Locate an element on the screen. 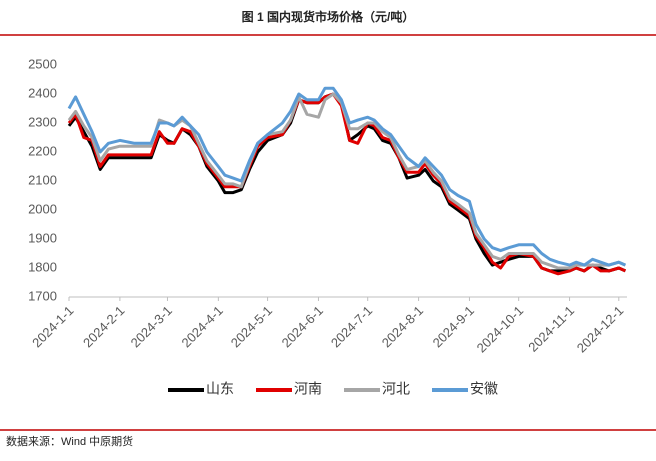 The image size is (656, 461). legend-label: 山东 is located at coordinates (220, 389).